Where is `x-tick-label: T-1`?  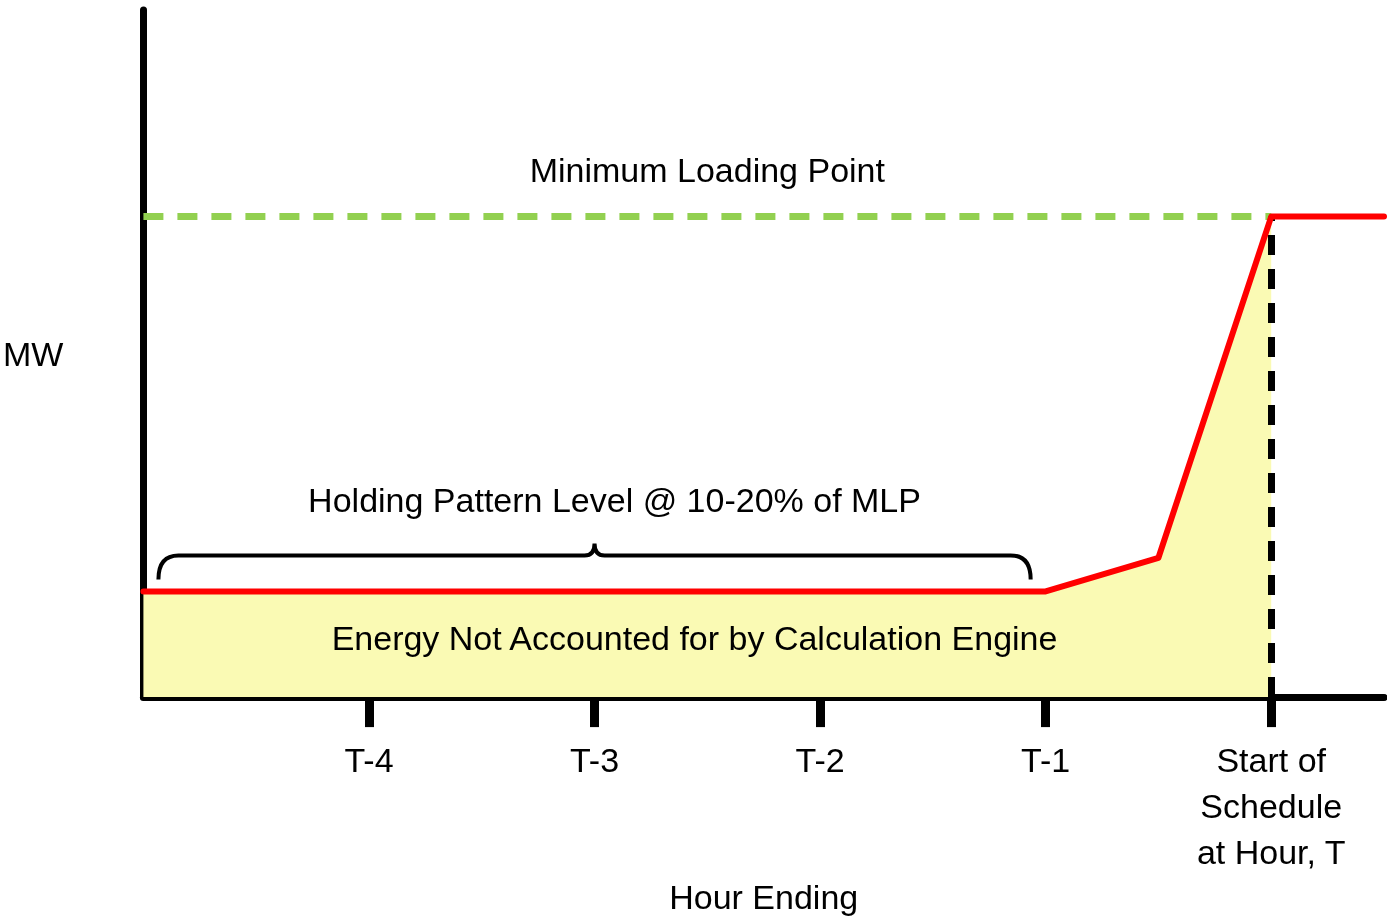 x-tick-label: T-1 is located at coordinates (1046, 760).